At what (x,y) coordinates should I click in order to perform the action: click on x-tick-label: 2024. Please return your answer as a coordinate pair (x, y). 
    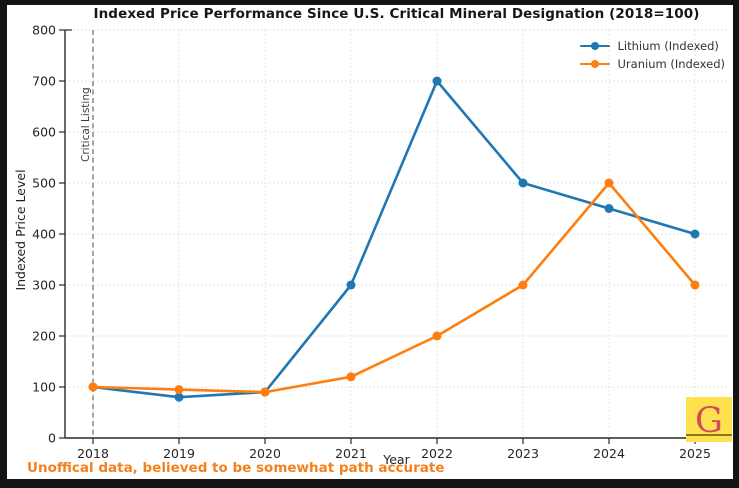
    Looking at the image, I should click on (609, 453).